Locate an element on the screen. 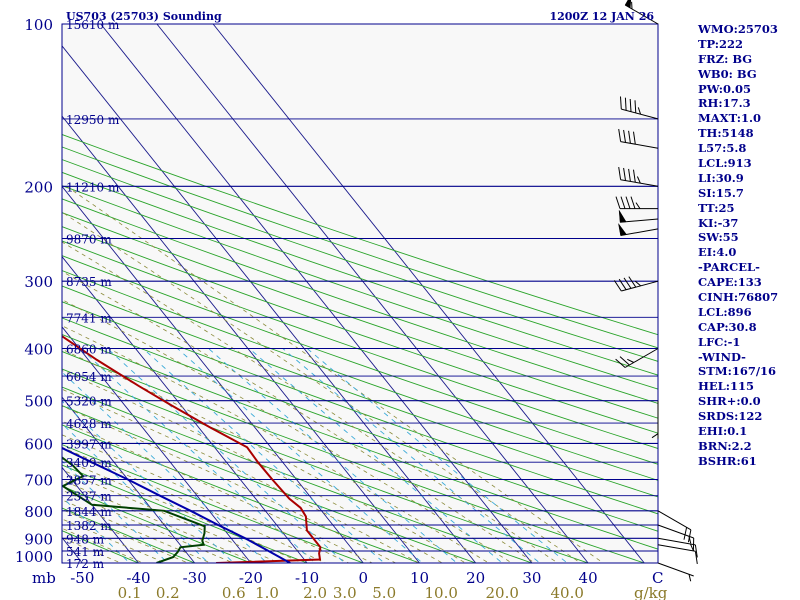 The width and height of the screenshot is (800, 600). mixing-ratio-tick-label: 2.0 is located at coordinates (315, 592).